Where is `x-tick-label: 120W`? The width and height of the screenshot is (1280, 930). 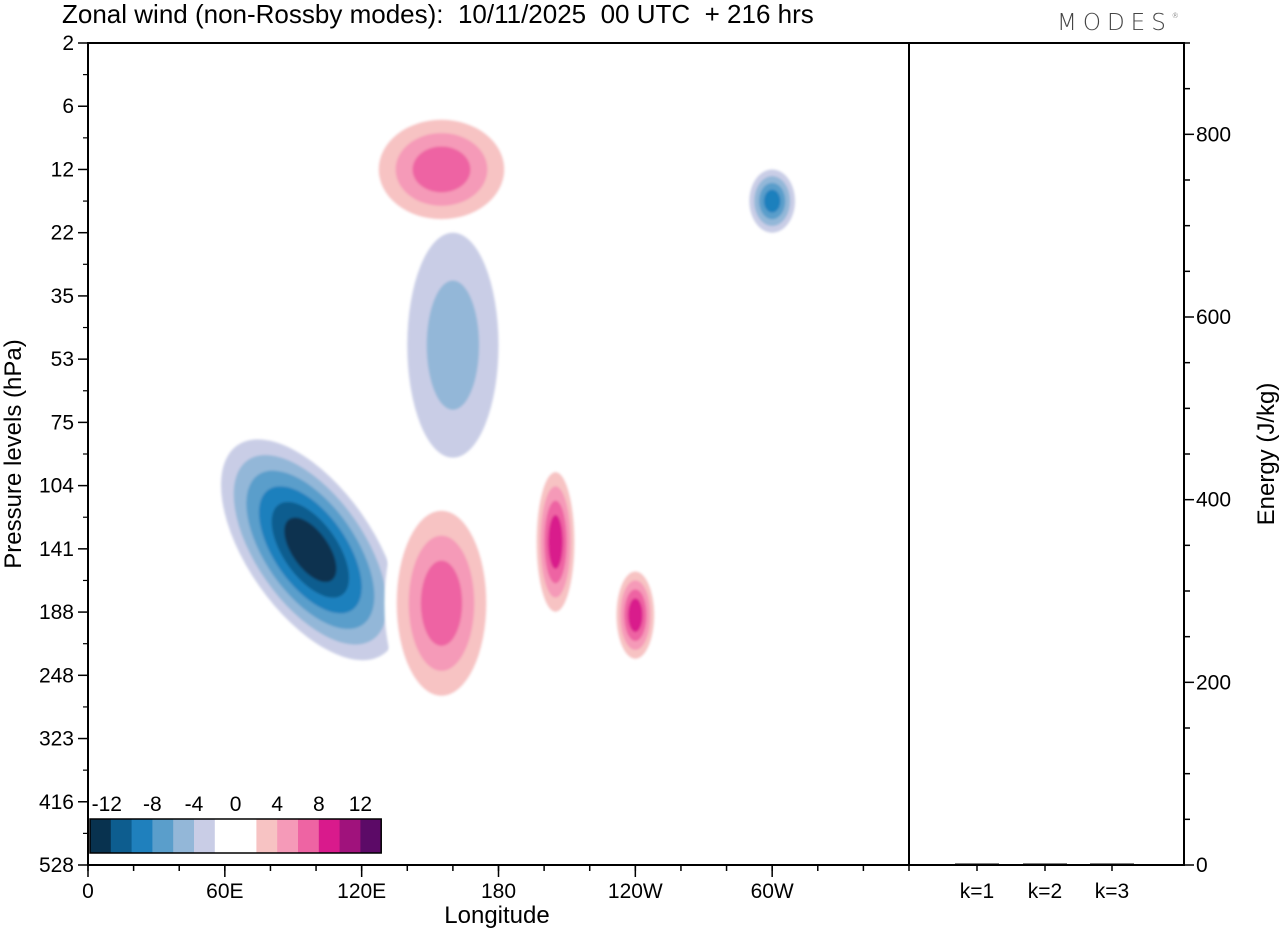
x-tick-label: 120W is located at coordinates (635, 891).